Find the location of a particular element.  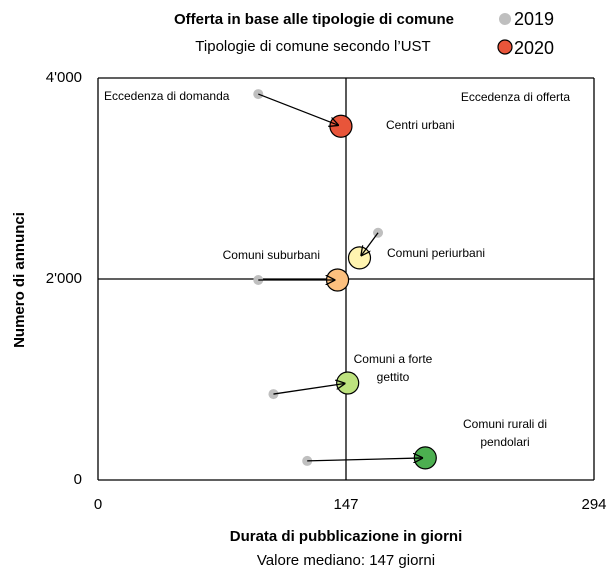

point-label: pendolari is located at coordinates (504, 442).